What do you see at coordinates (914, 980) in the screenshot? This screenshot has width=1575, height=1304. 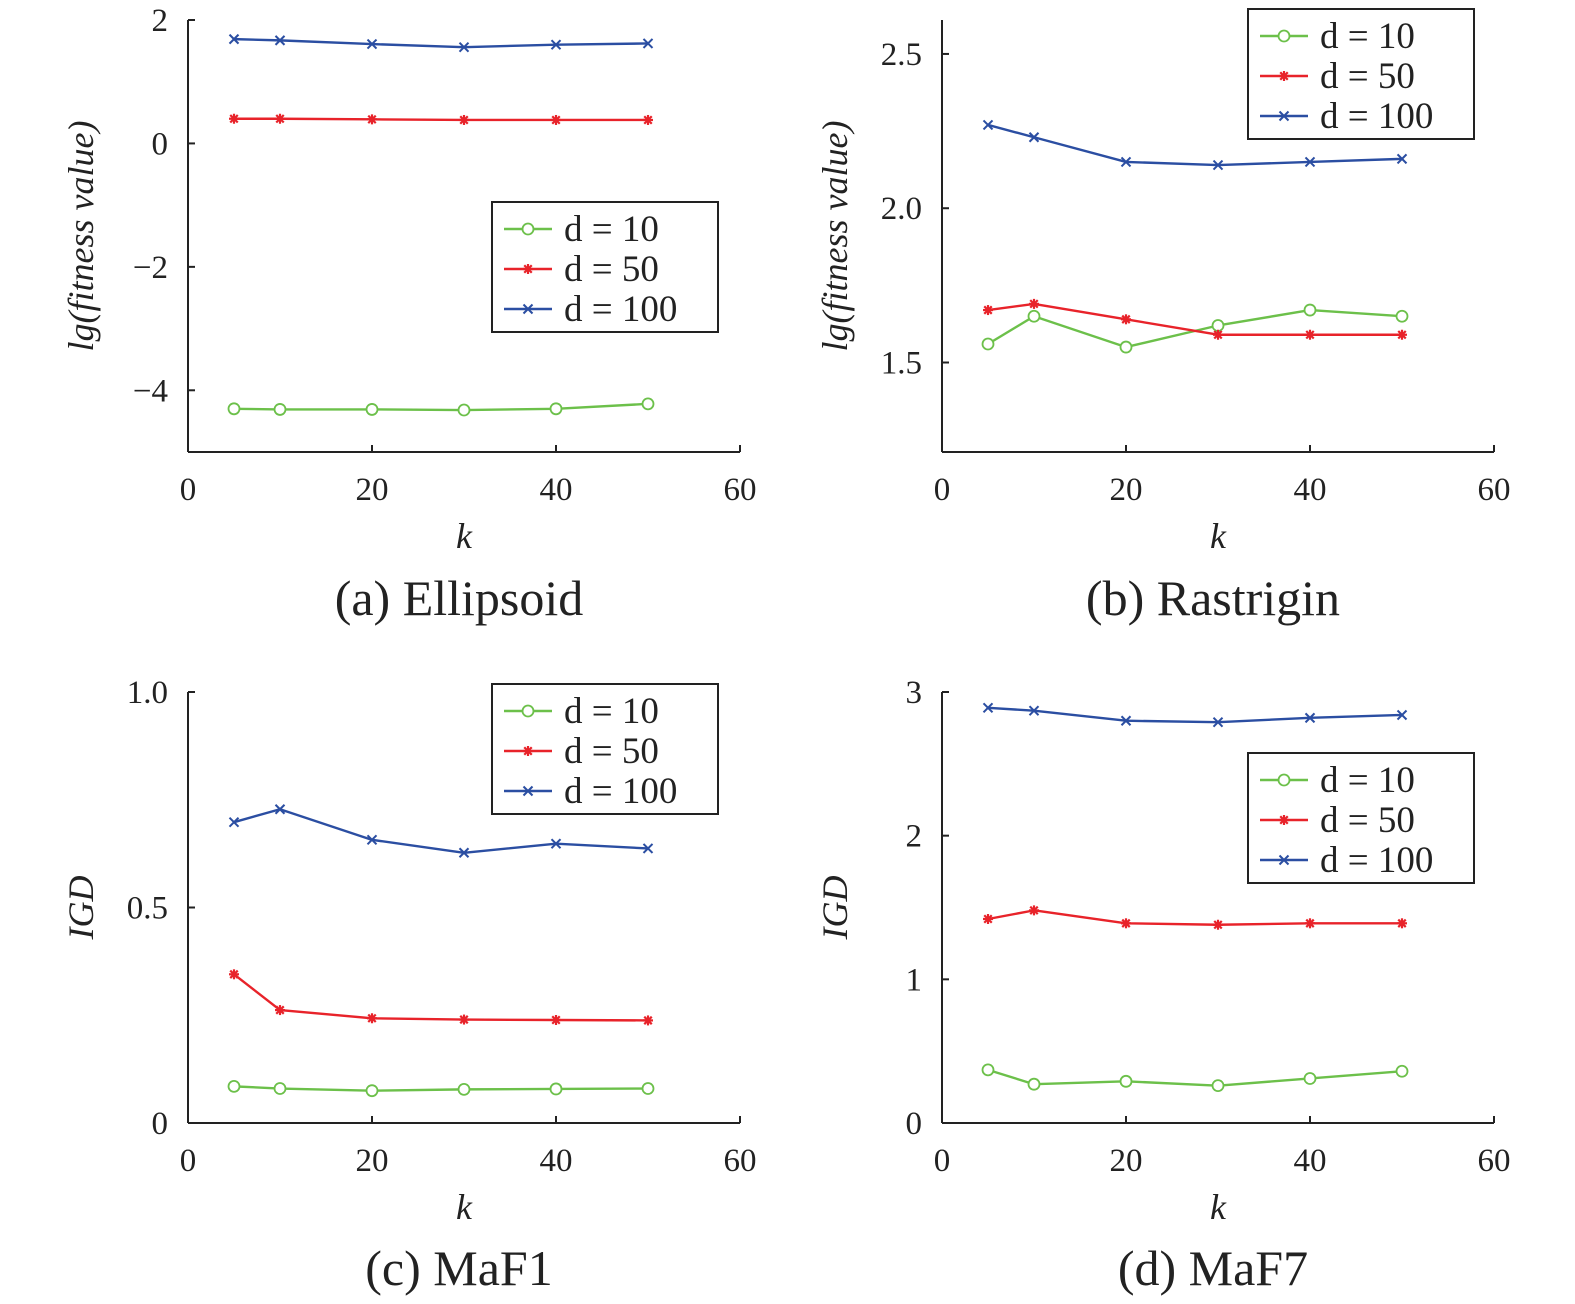 I see `y-tick-label: 1` at bounding box center [914, 980].